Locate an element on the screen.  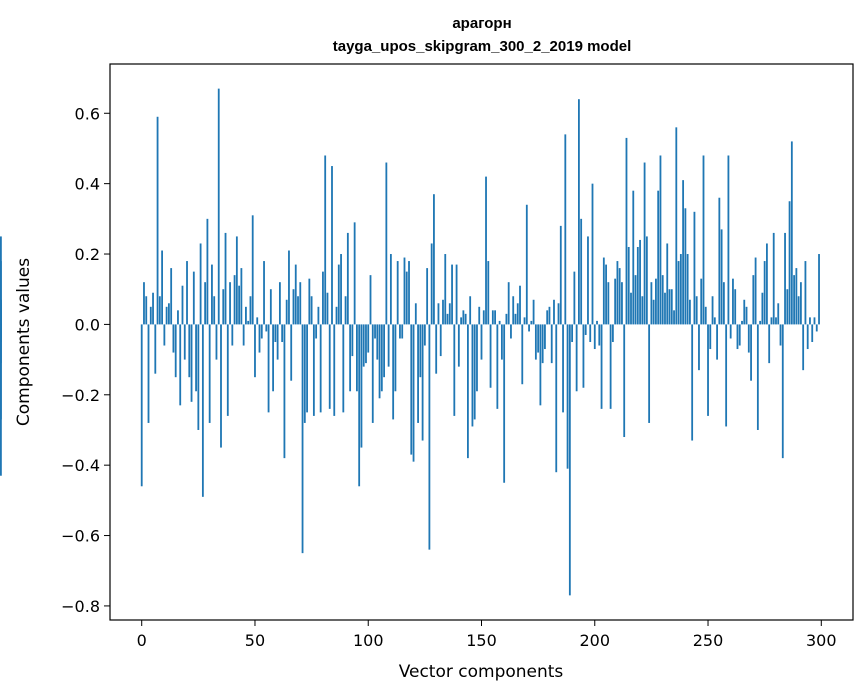
x-axis-title: Vector components is located at coordinates (481, 672).